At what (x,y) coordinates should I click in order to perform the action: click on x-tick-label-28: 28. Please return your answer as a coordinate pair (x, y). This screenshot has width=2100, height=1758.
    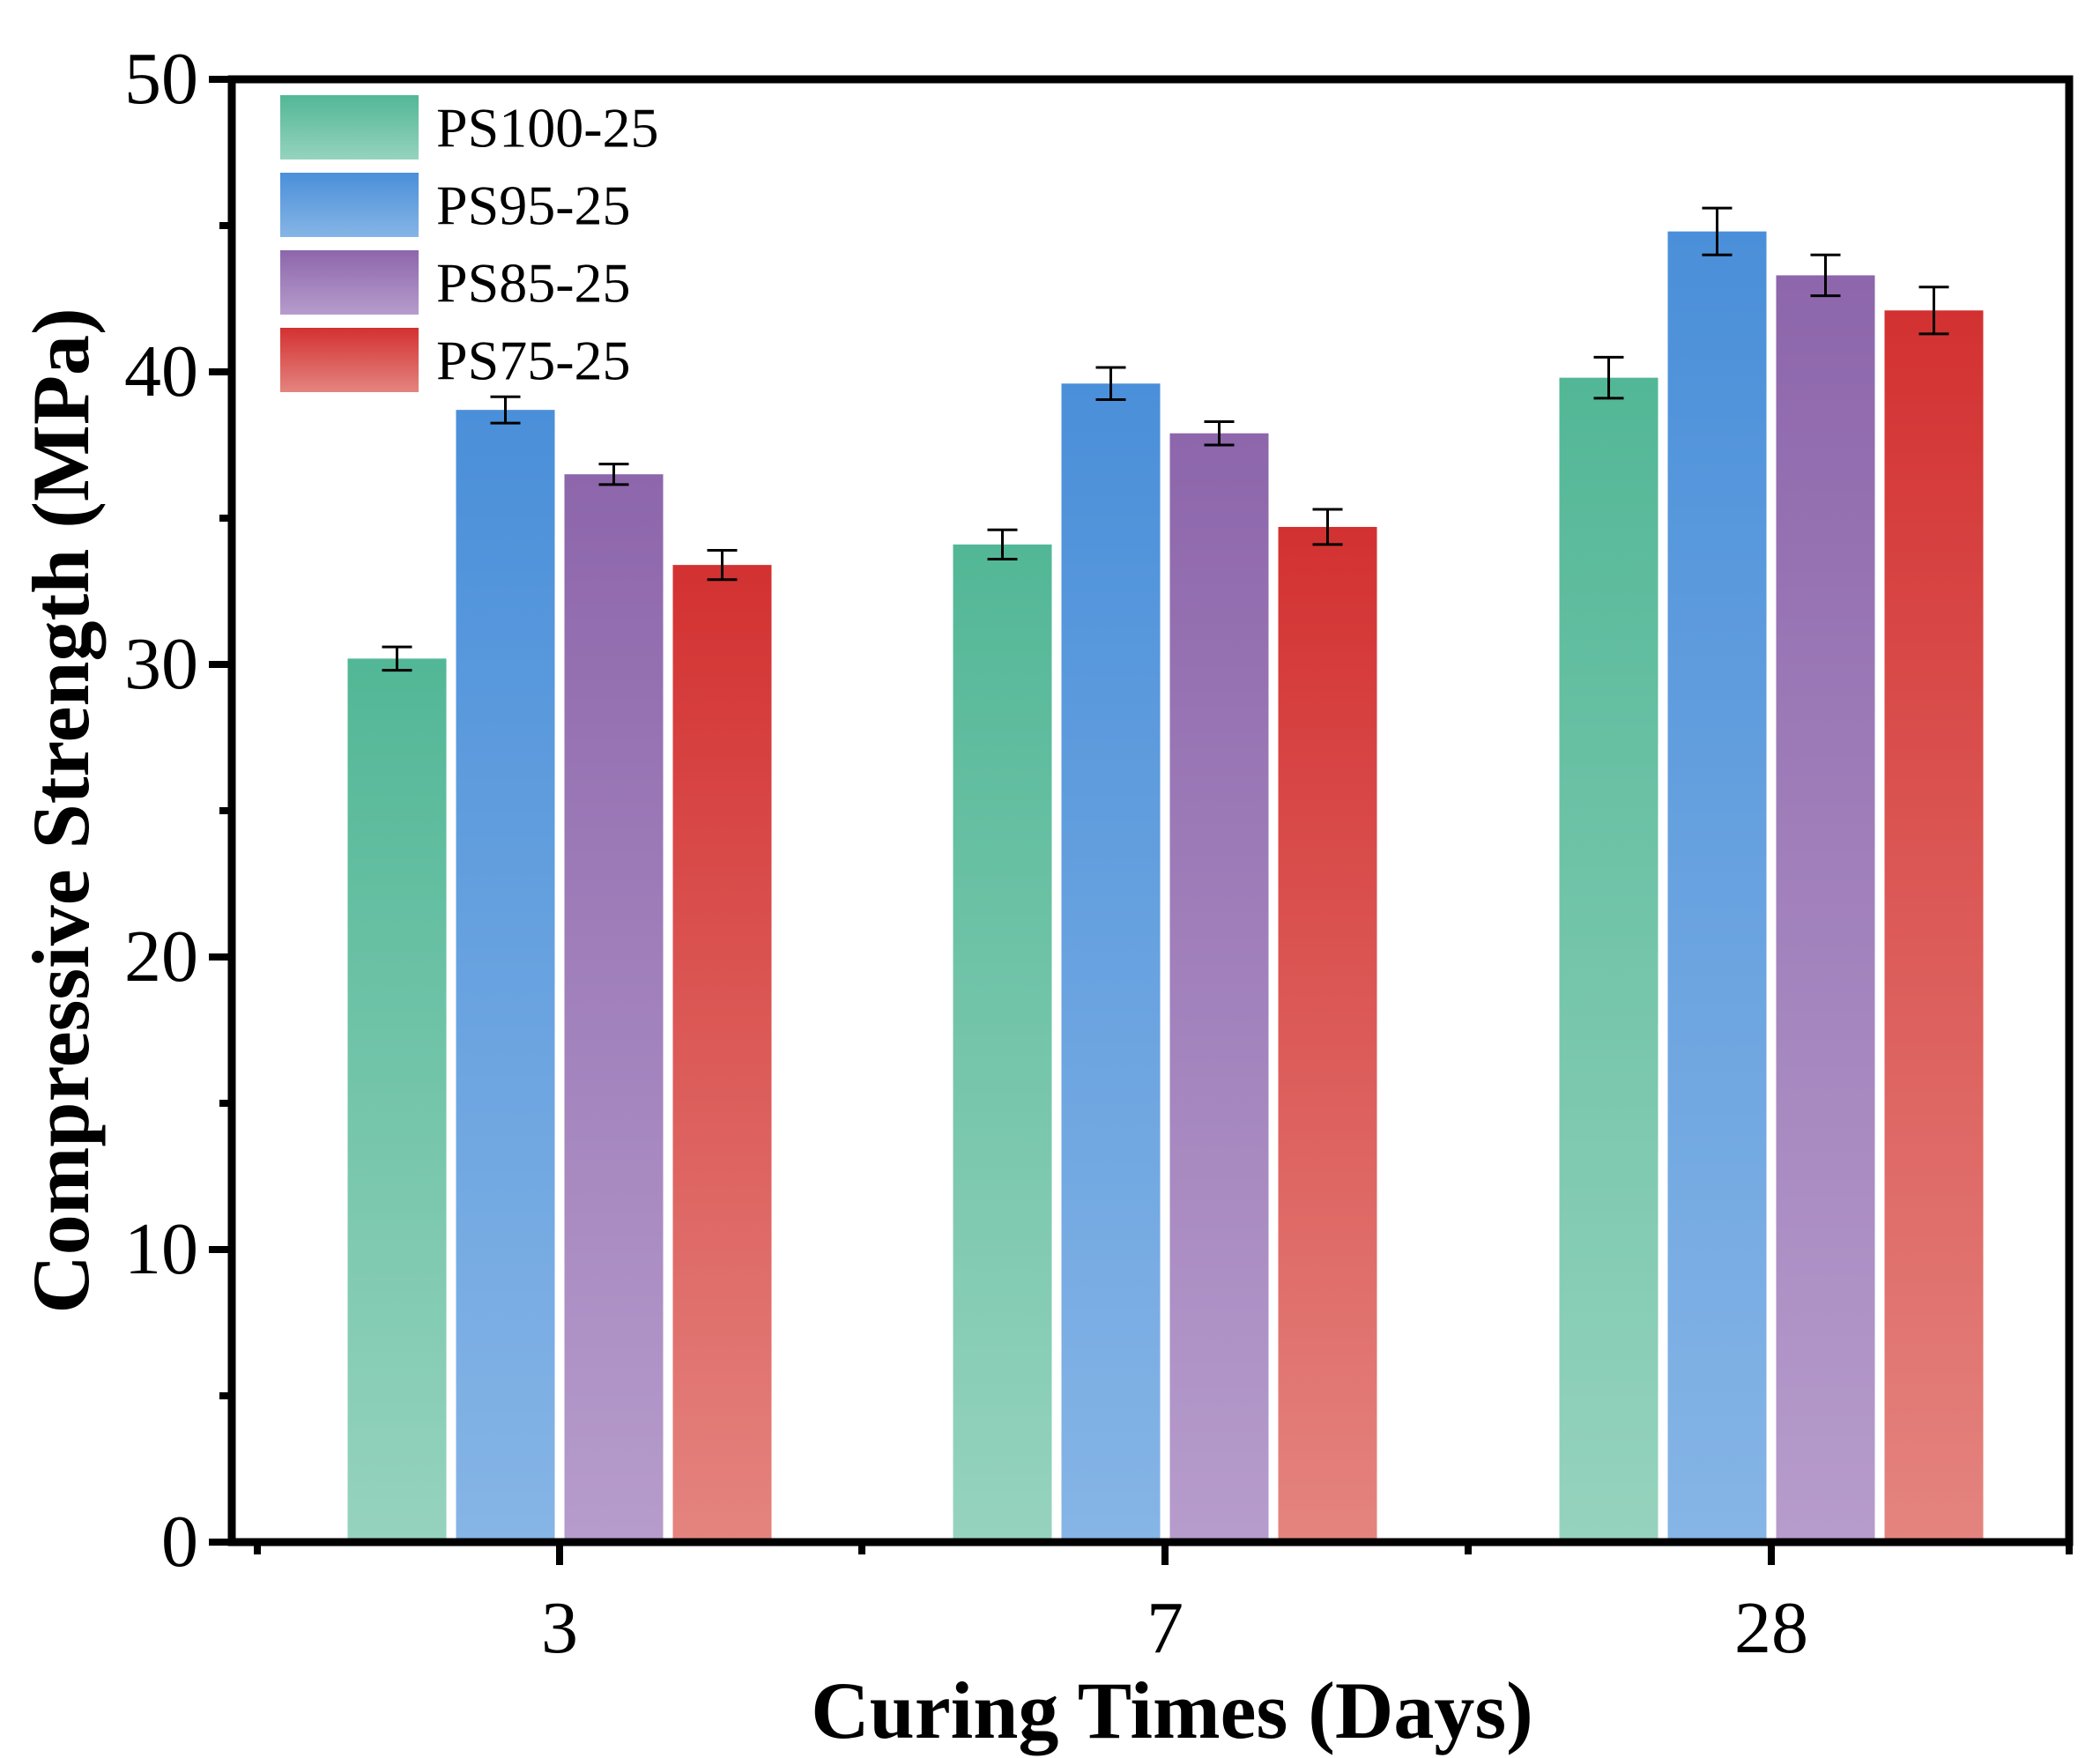
    Looking at the image, I should click on (1771, 1628).